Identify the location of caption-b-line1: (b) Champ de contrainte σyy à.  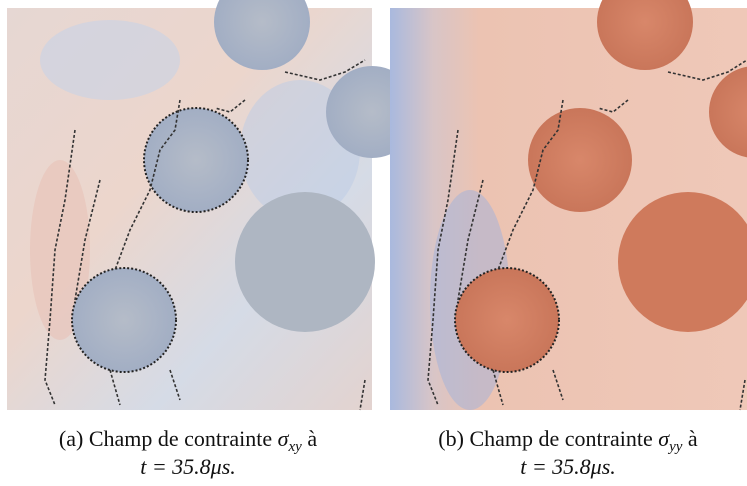
(568, 440).